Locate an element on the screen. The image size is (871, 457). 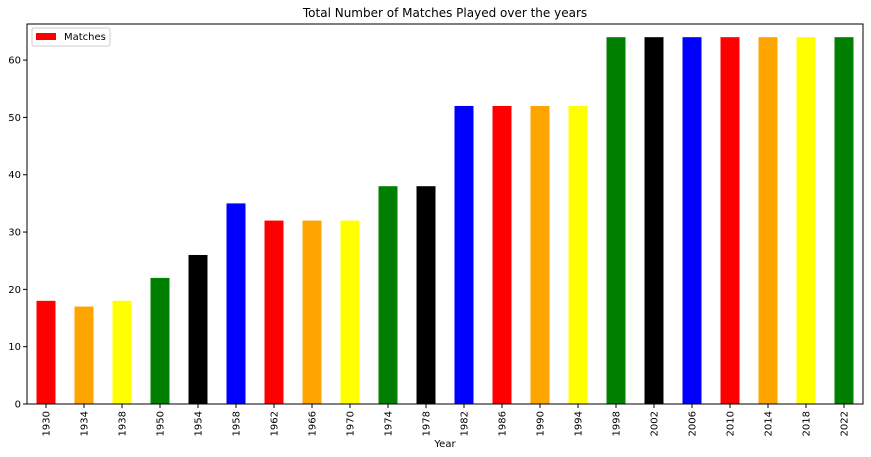
x-tick-label: 2022 is located at coordinates (845, 423).